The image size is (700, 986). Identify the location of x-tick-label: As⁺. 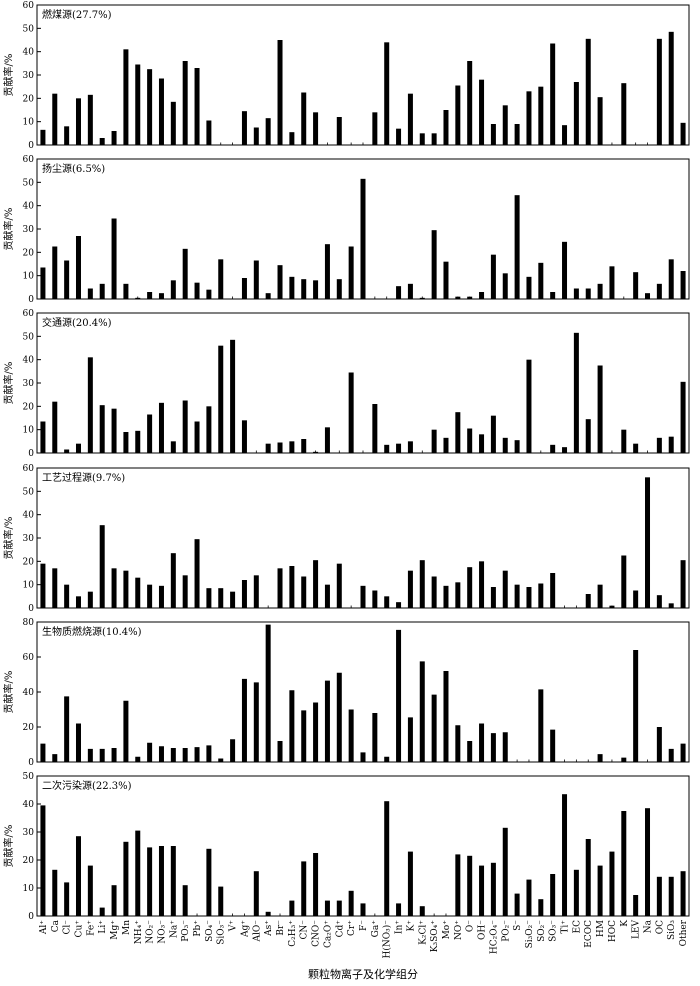
(269, 928).